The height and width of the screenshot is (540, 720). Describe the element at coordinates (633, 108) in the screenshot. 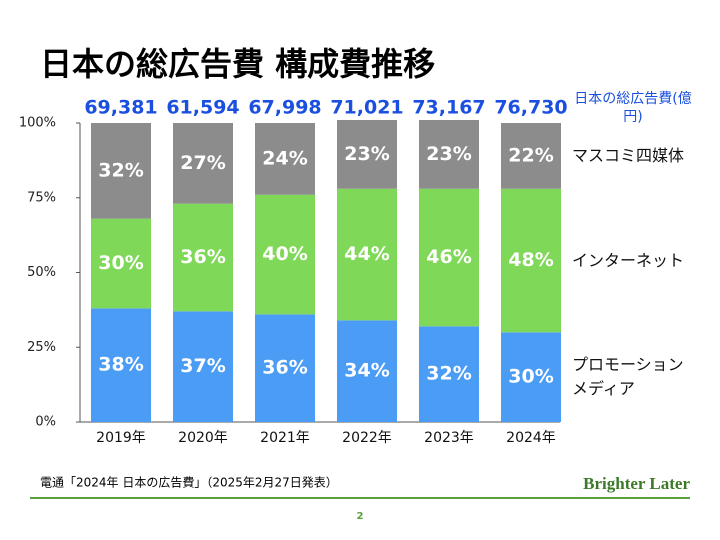

I see `totals-label: 日本の総広告費(億円)` at that location.